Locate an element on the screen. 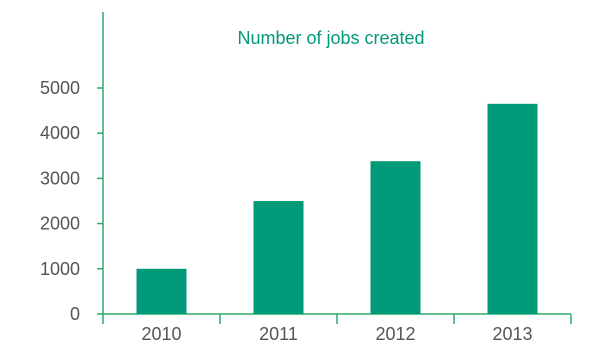  bar-2011 is located at coordinates (278, 257).